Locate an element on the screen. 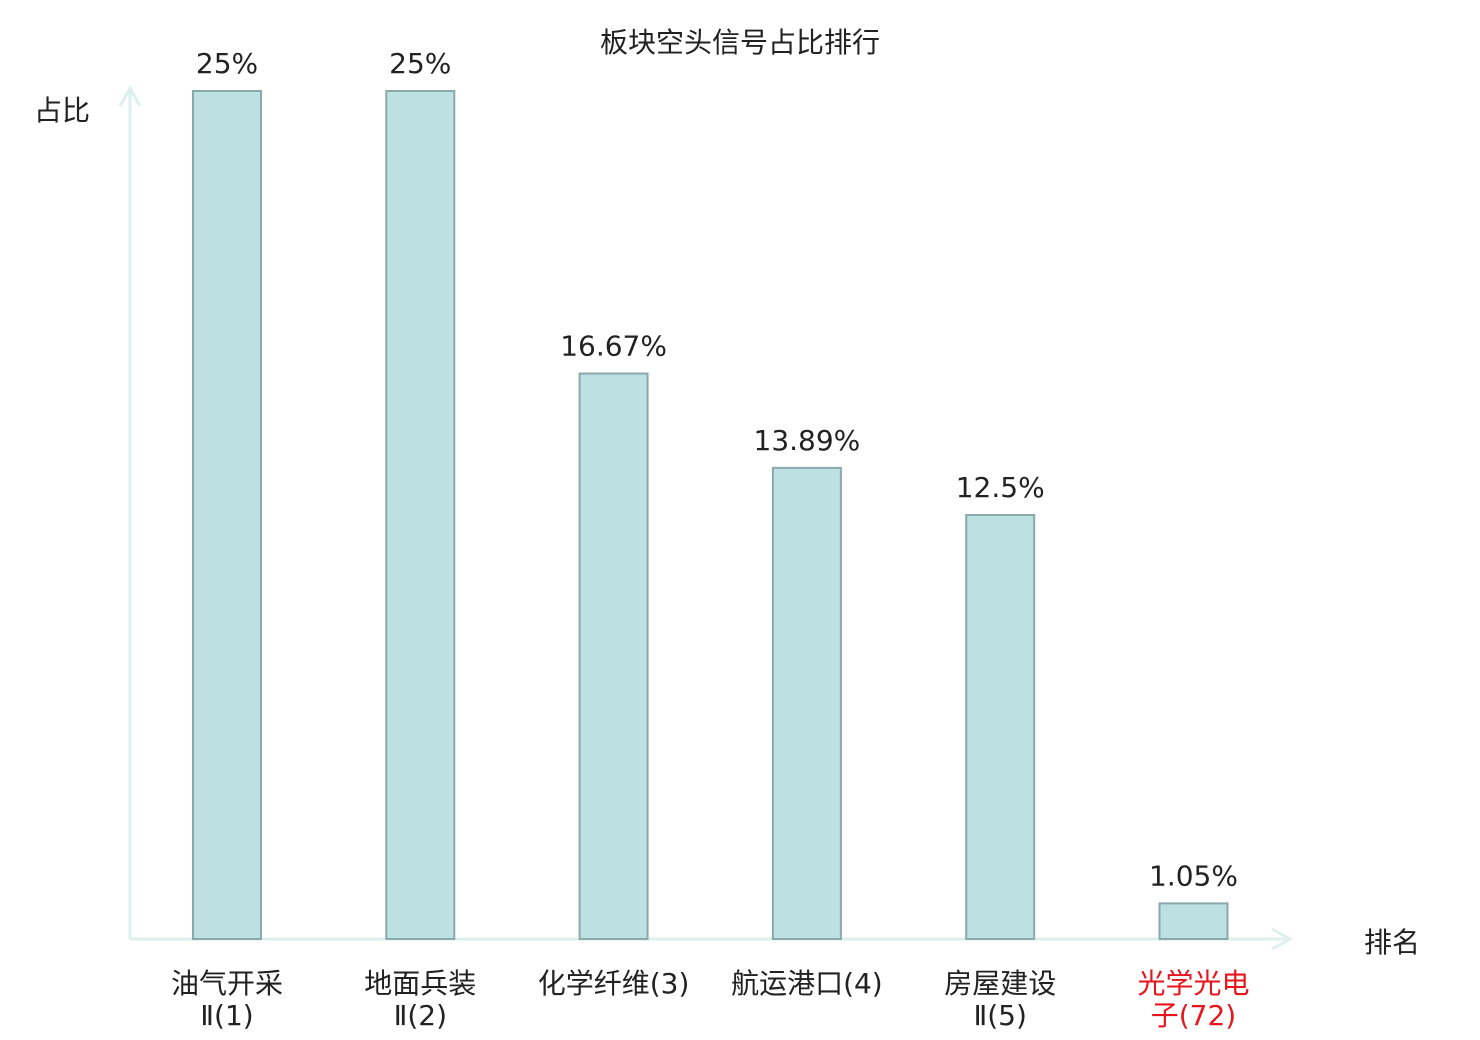 The image size is (1480, 1040). y-axis-label: 占比 is located at coordinates (62, 110).